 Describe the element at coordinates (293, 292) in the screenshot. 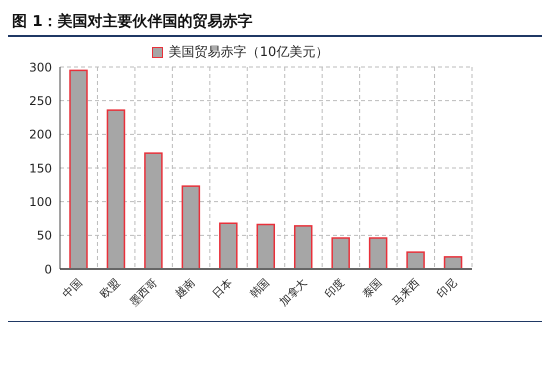

I see `x-tick-label: 加拿大` at that location.